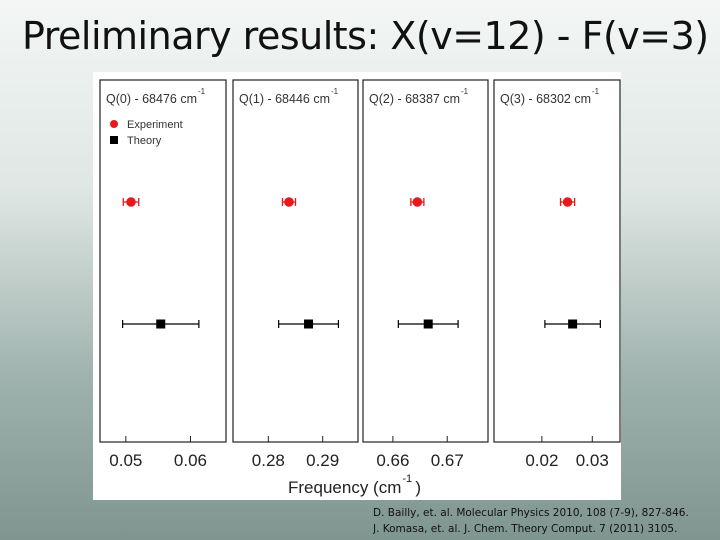  What do you see at coordinates (447, 460) in the screenshot?
I see `x-tick-label-2-1: 0.67` at bounding box center [447, 460].